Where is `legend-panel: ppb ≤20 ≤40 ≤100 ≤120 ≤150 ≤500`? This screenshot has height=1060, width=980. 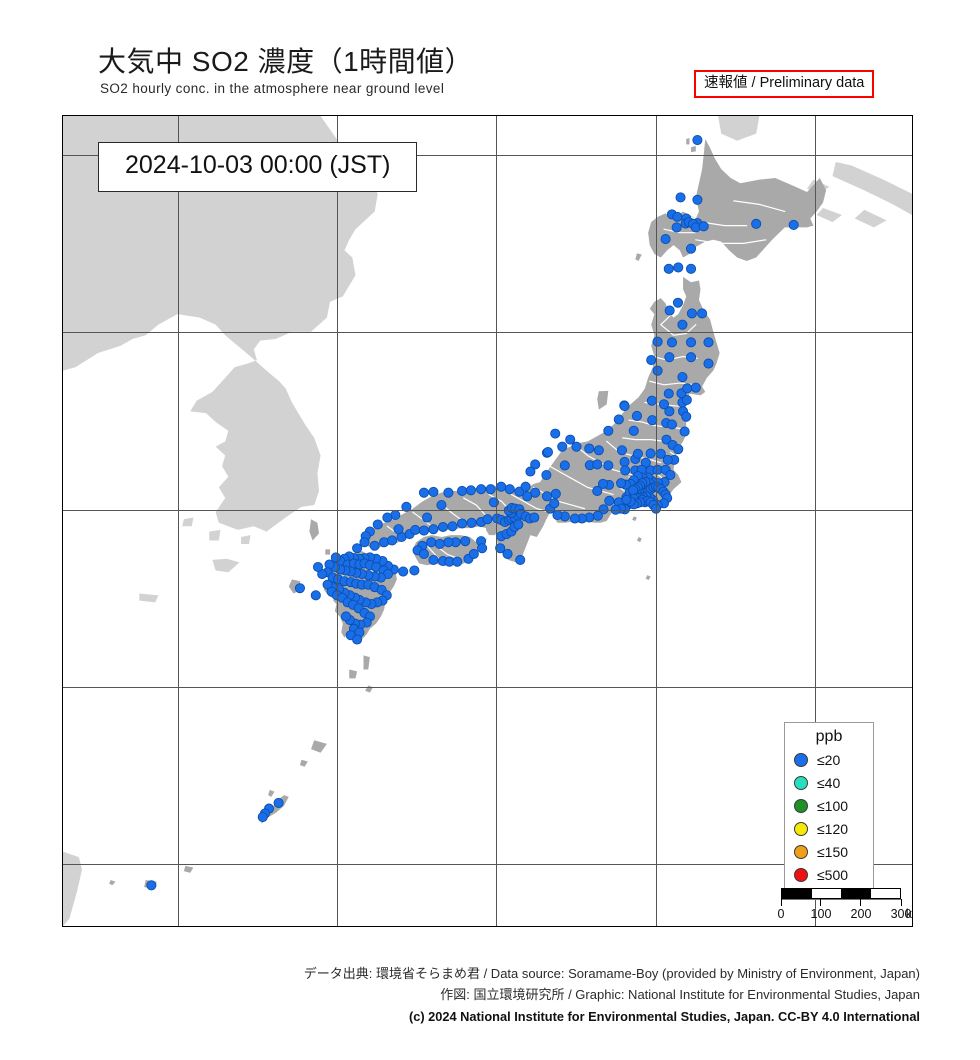
legend-panel: ppb ≤20 ≤40 ≤100 ≤120 ≤150 ≤500 is located at coordinates (829, 809).